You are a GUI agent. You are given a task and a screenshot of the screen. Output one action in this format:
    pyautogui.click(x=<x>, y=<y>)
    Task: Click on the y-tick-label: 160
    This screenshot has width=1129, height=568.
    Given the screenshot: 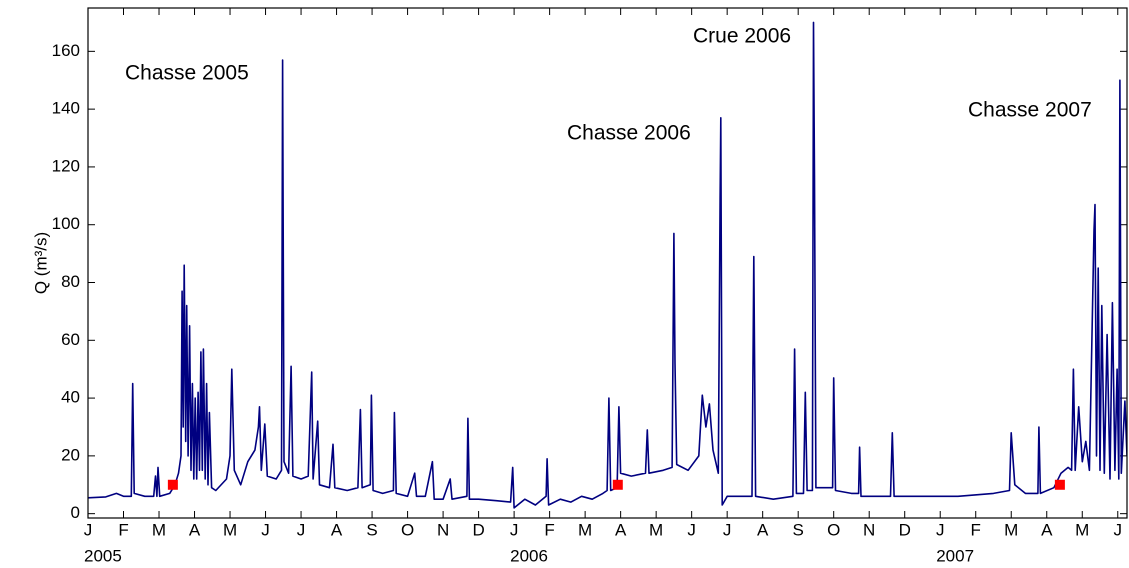 What is the action you would take?
    pyautogui.click(x=66, y=50)
    